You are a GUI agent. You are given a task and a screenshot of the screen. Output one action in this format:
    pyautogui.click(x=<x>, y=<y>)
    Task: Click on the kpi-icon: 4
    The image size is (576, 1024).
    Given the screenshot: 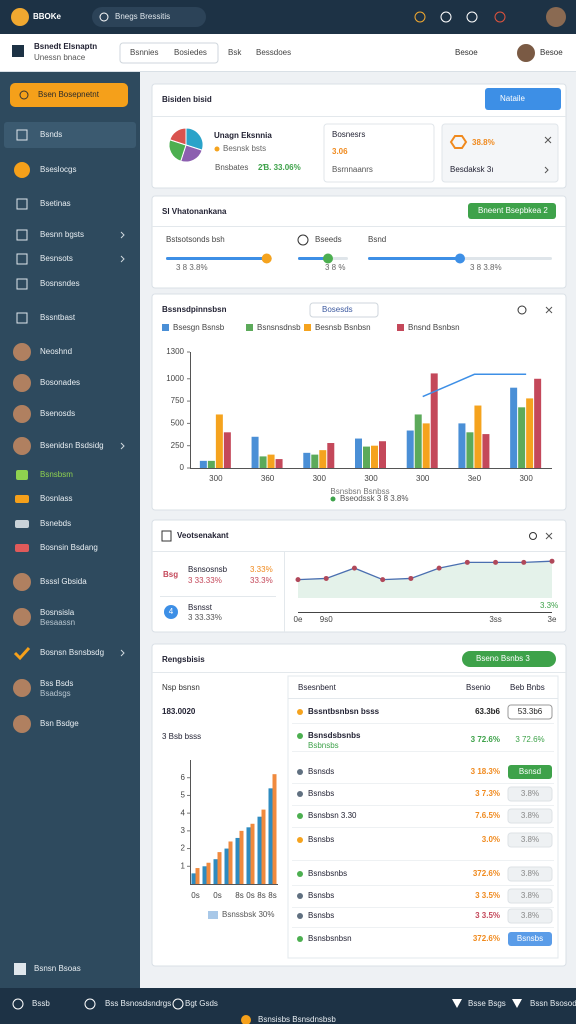 What is the action you would take?
    pyautogui.click(x=171, y=611)
    